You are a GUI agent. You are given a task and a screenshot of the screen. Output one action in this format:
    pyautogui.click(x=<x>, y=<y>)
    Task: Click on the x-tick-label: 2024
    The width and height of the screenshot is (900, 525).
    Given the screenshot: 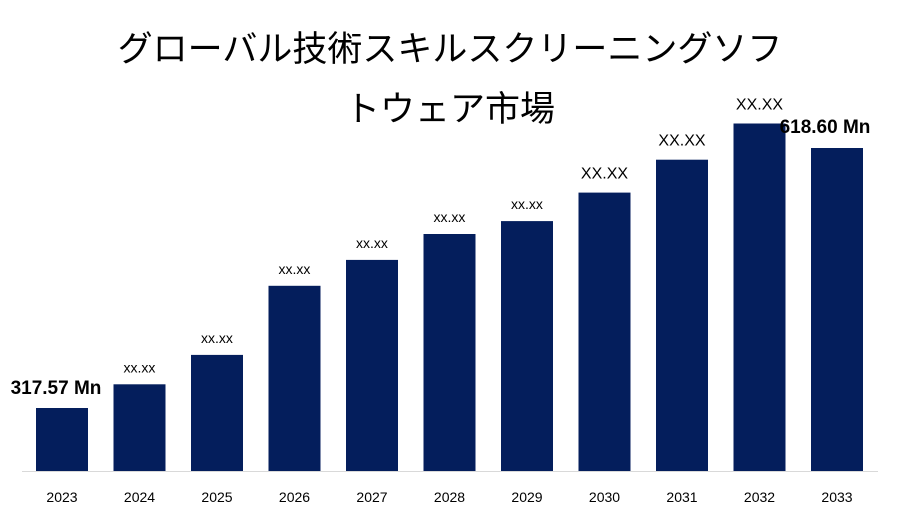 What is the action you would take?
    pyautogui.click(x=139, y=497)
    